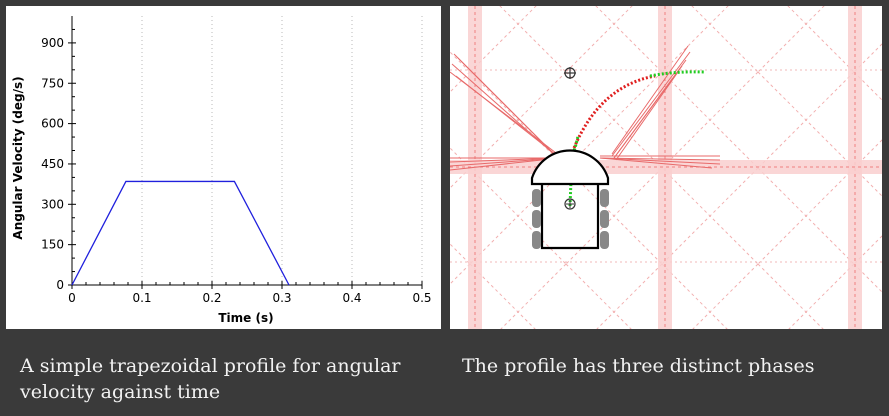  I want to click on green-trajectory-end, so click(677, 74).